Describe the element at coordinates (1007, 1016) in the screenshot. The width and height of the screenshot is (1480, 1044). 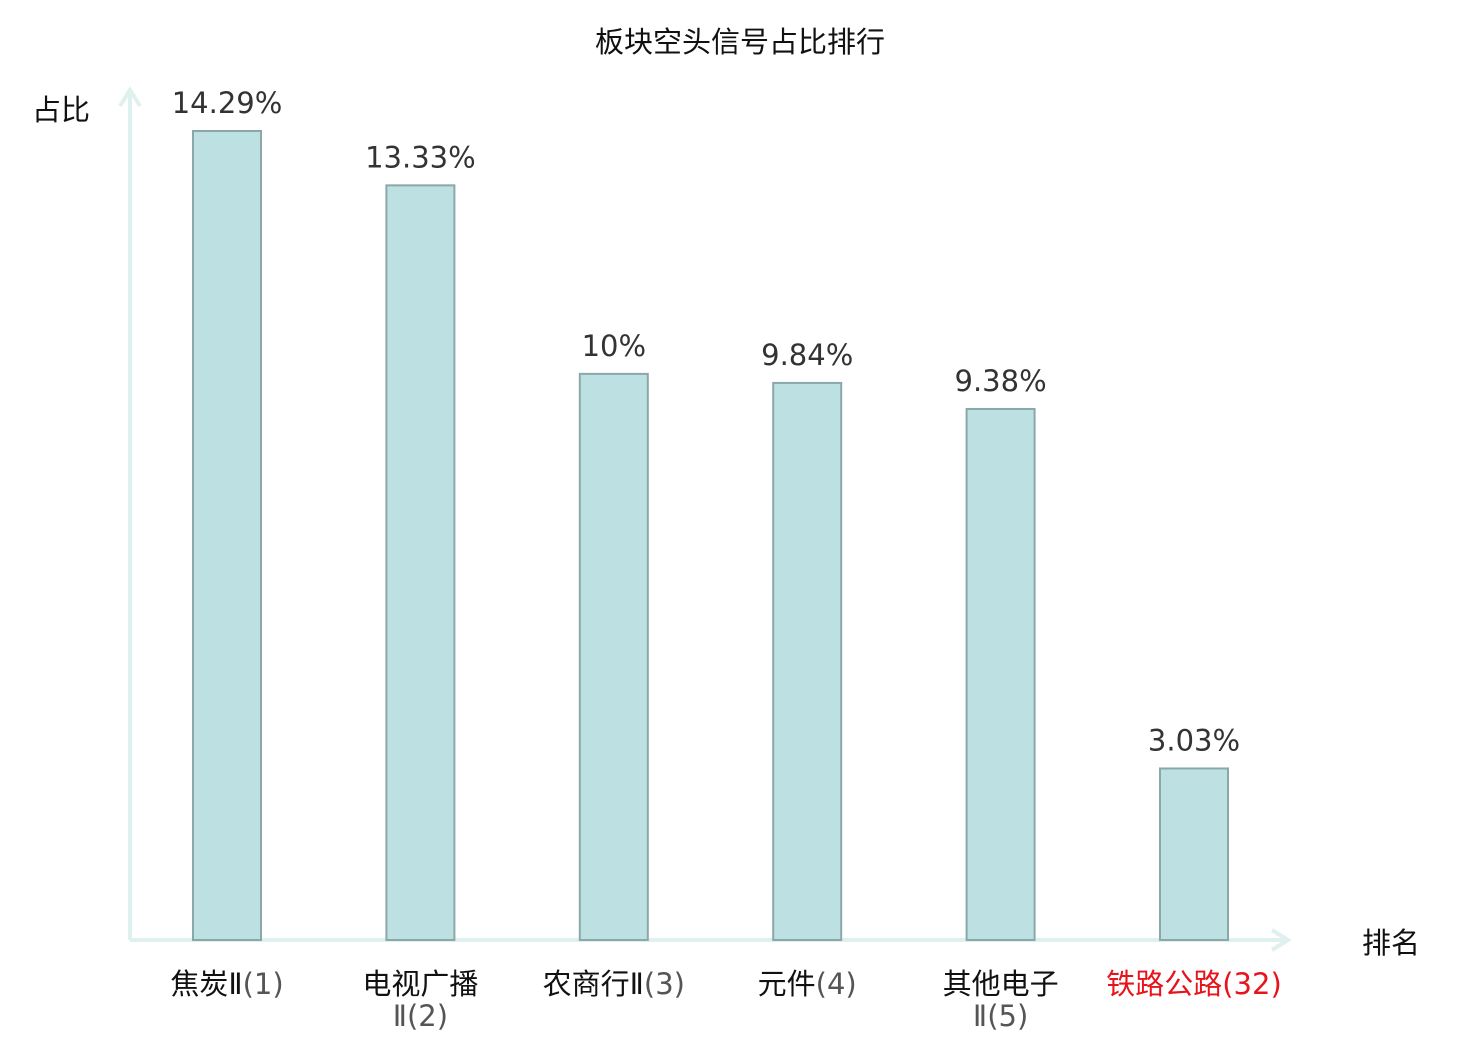
I see `category-rank: (5)` at that location.